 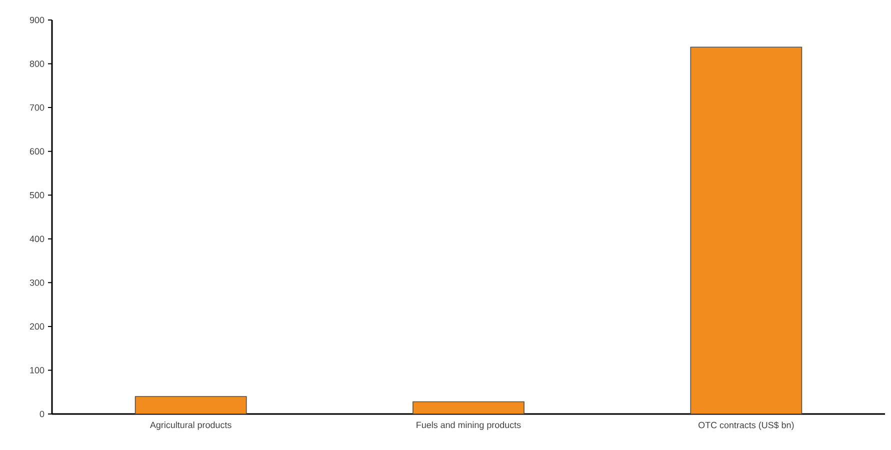 What do you see at coordinates (37, 107) in the screenshot?
I see `y-tick-label: 700` at bounding box center [37, 107].